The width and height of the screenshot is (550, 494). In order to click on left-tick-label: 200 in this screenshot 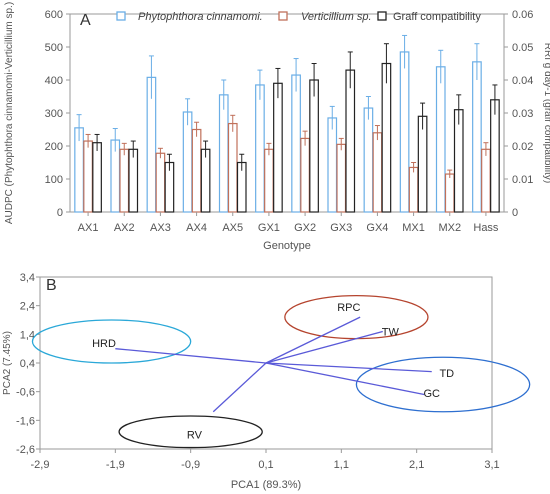, I will do `click(54, 147)`.